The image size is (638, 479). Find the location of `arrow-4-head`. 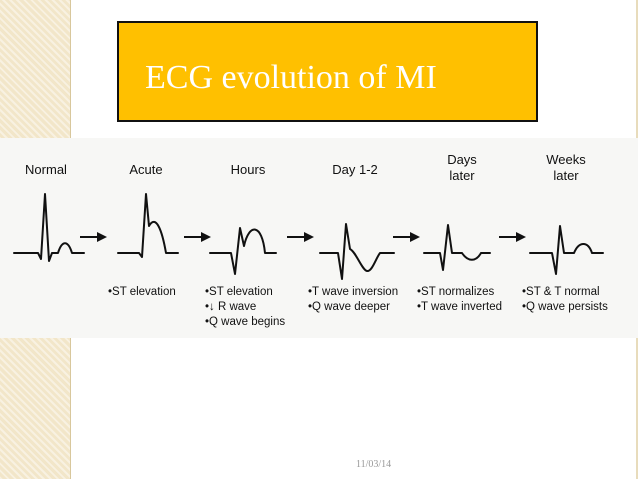

arrow-4-head is located at coordinates (415, 237).